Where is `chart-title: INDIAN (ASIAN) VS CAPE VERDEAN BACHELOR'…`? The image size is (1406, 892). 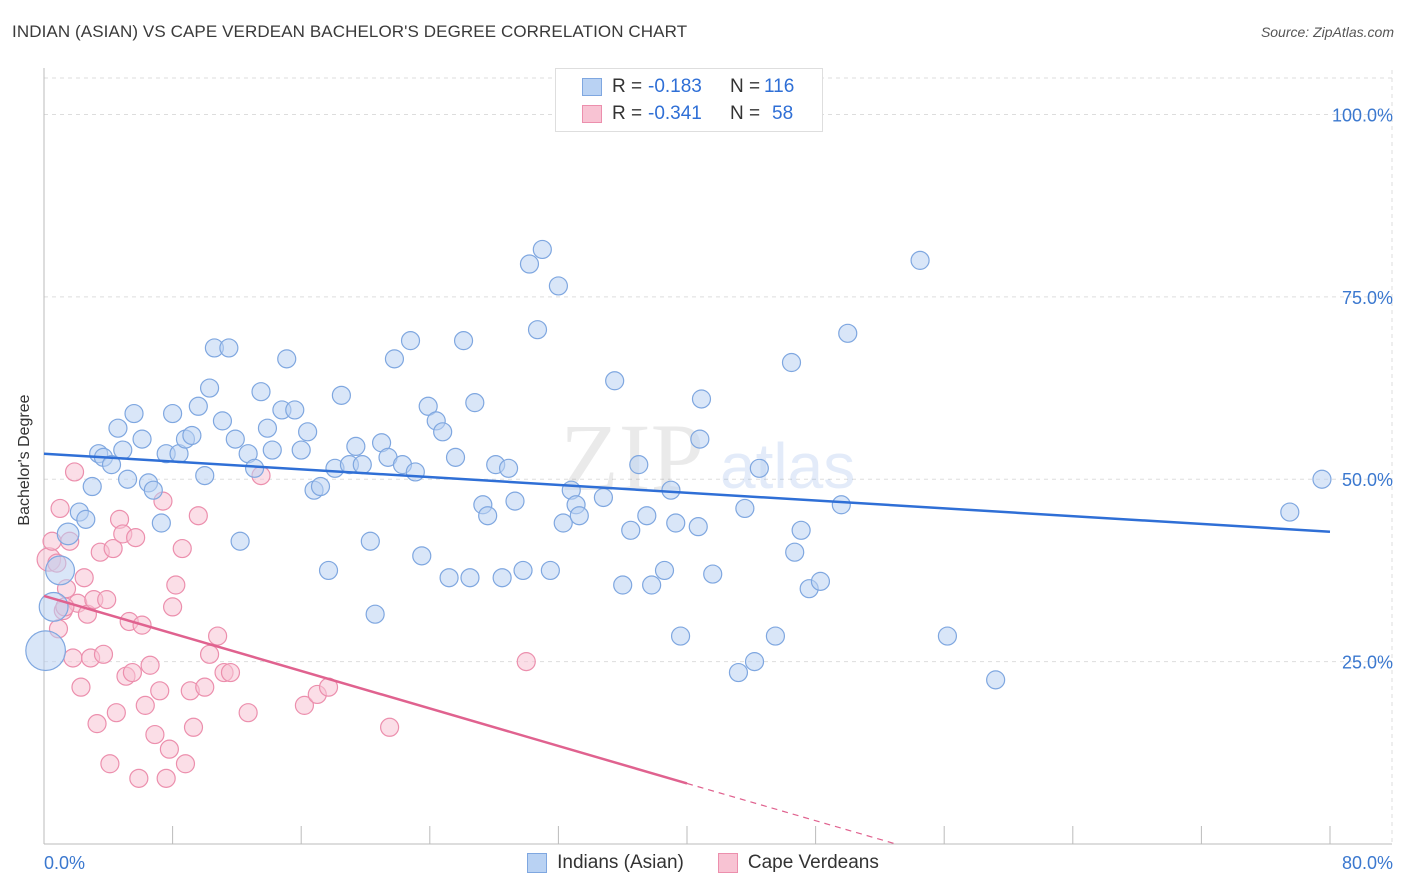 chart-title: INDIAN (ASIAN) VS CAPE VERDEAN BACHELOR'… is located at coordinates (350, 31).